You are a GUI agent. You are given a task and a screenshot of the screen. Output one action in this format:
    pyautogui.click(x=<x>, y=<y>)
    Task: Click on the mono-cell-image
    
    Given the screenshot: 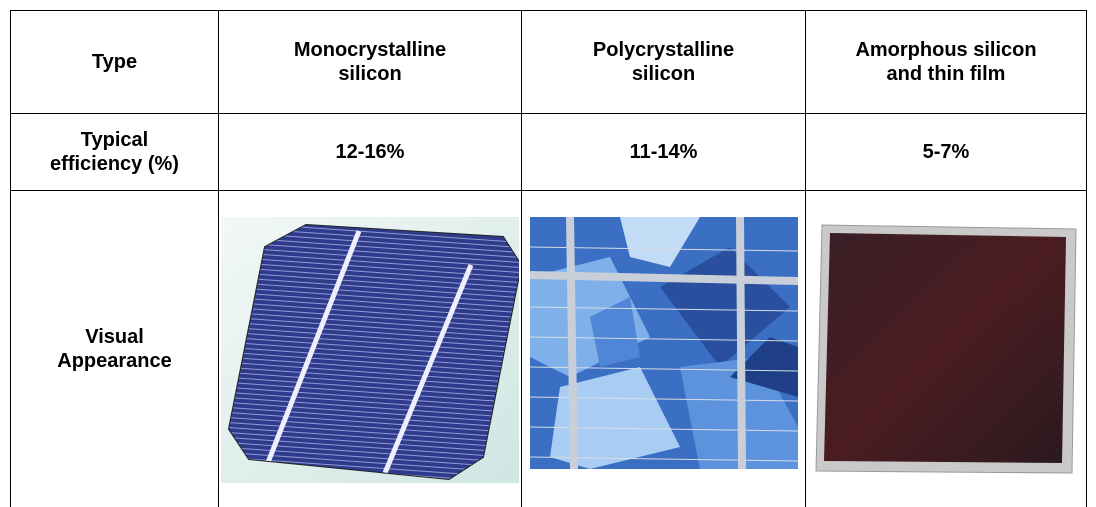 What is the action you would take?
    pyautogui.click(x=370, y=350)
    